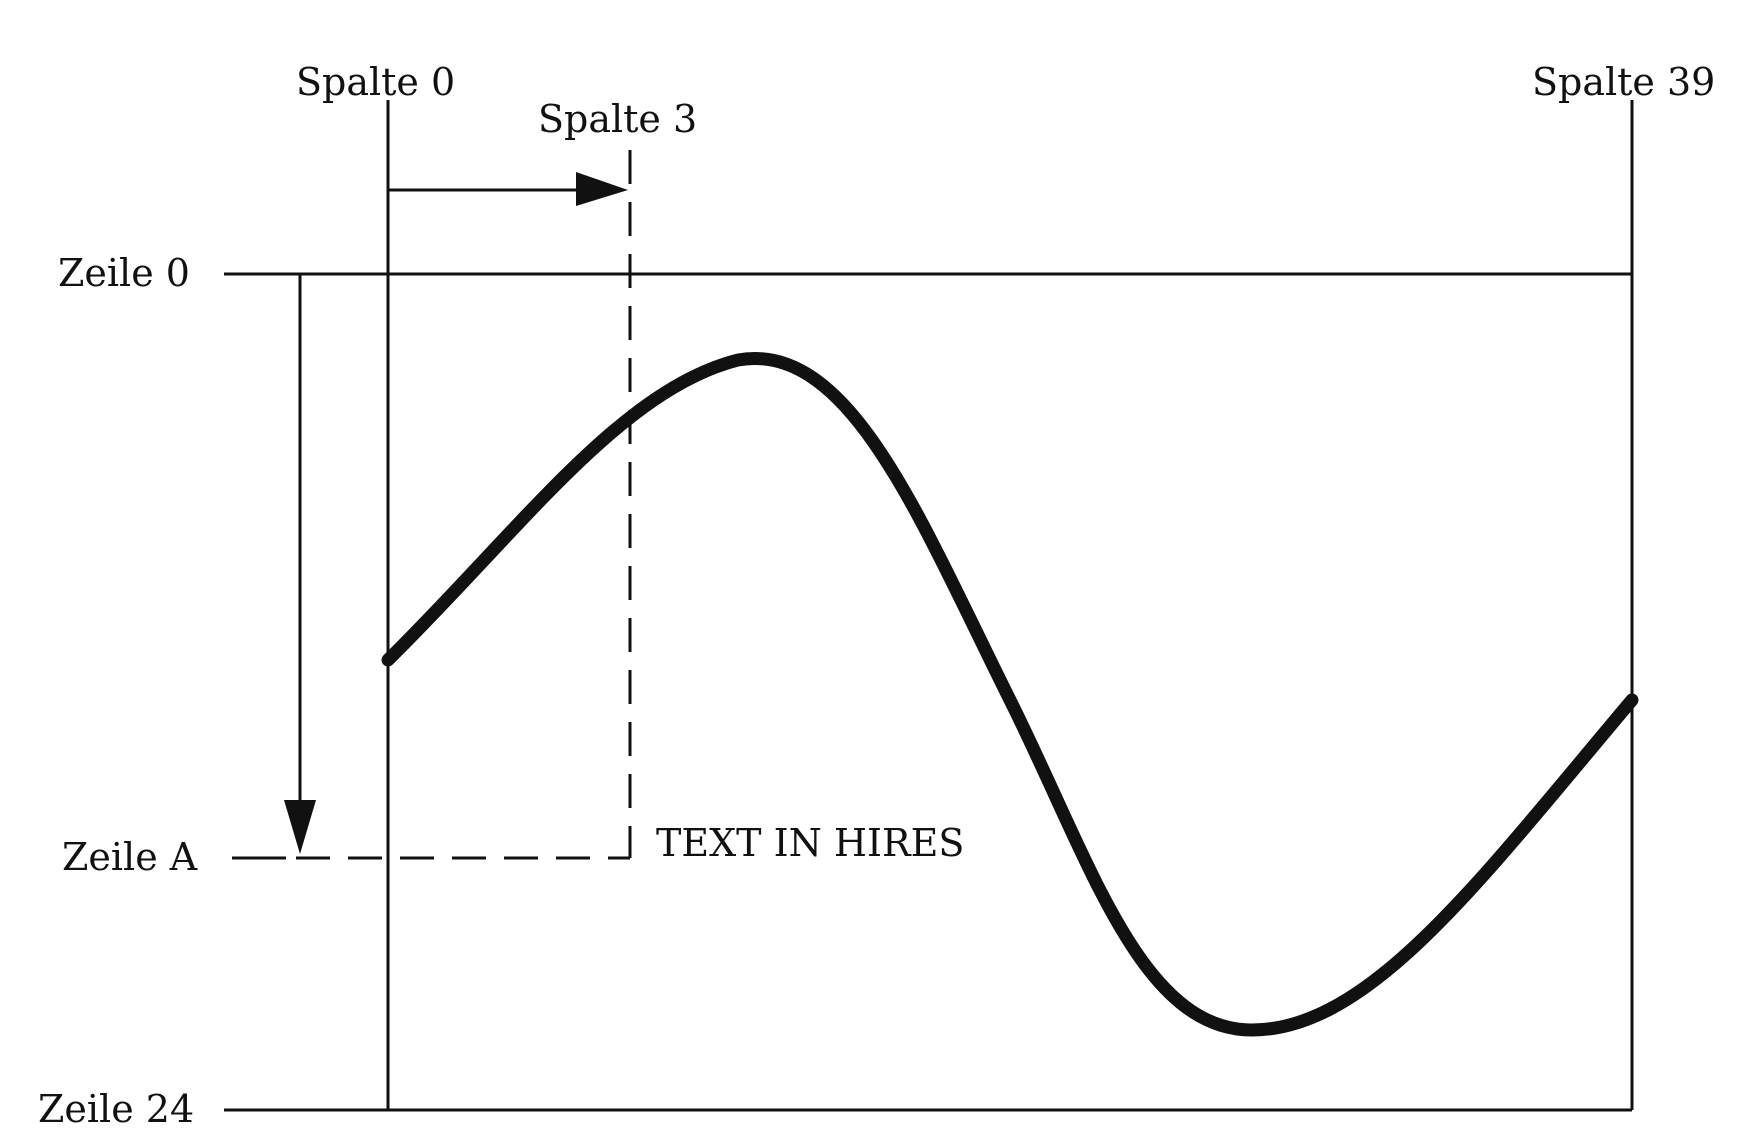 This screenshot has width=1758, height=1148. What do you see at coordinates (300, 827) in the screenshot?
I see `row-offset-arrowhead` at bounding box center [300, 827].